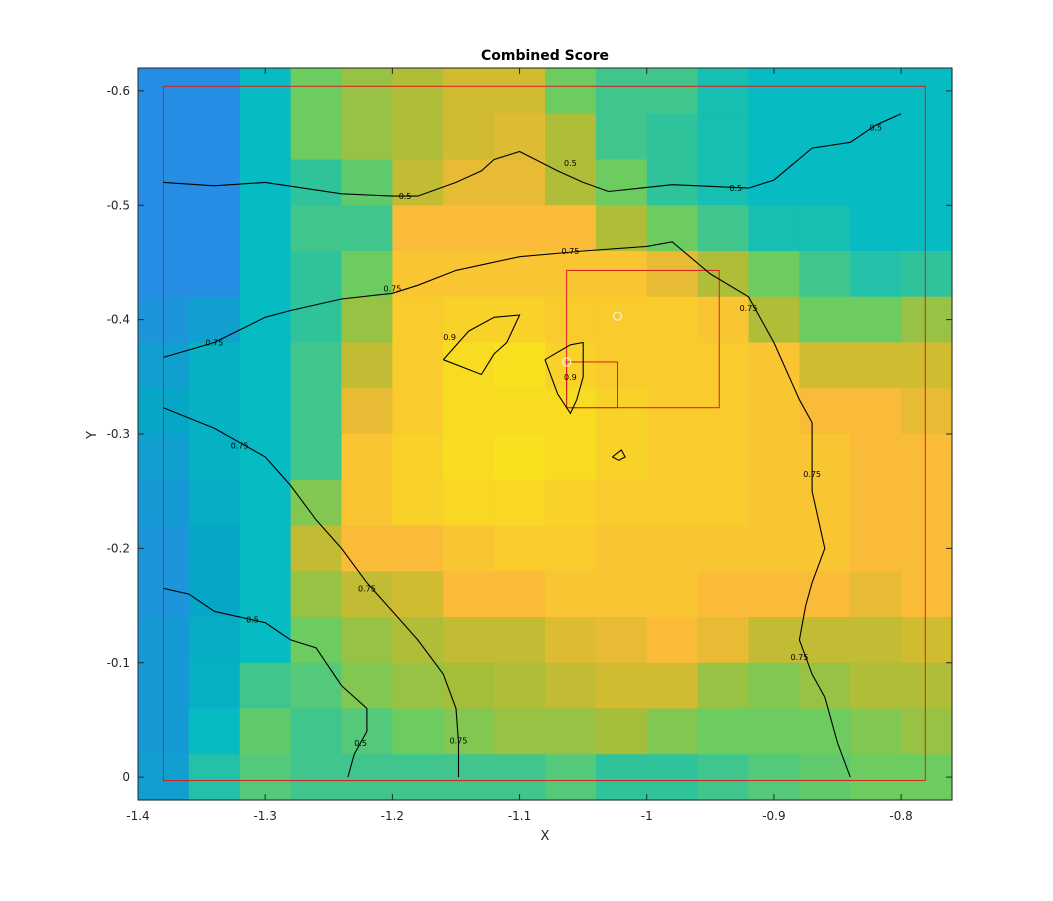 This screenshot has width=1053, height=901. Describe the element at coordinates (545, 836) in the screenshot. I see `x-axis-label: X` at that location.